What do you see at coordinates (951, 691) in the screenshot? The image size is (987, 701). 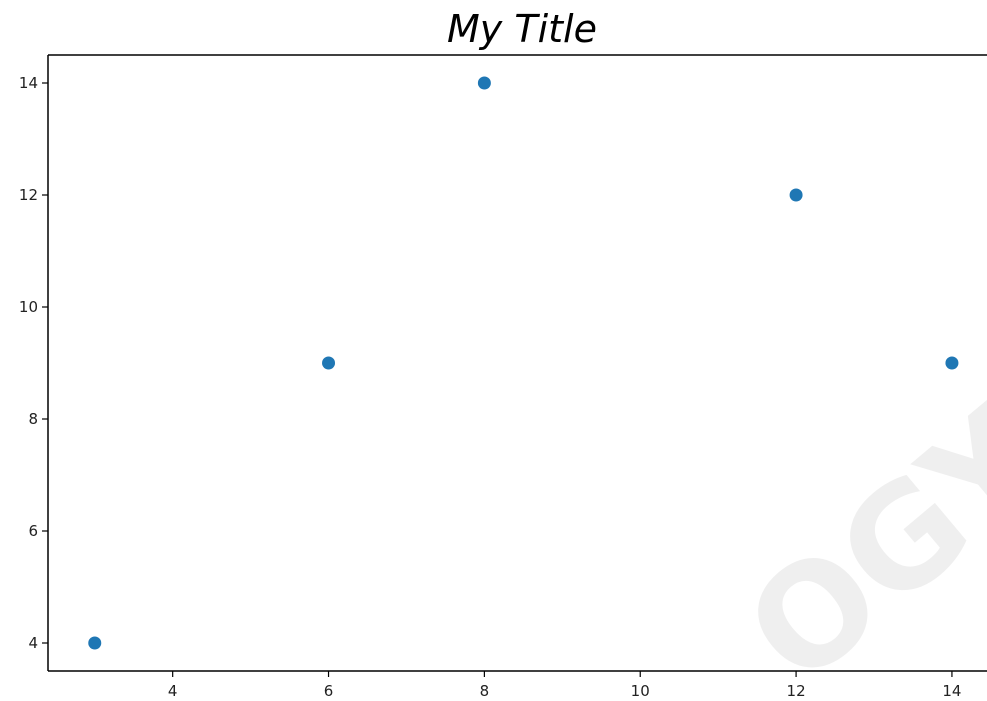 I see `x-tick-label: 14` at bounding box center [951, 691].